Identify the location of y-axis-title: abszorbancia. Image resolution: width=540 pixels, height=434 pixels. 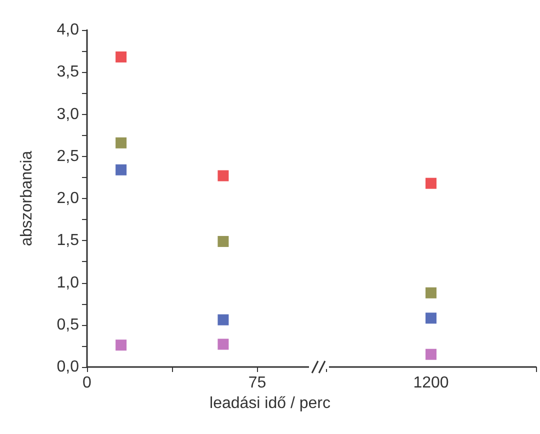
(27, 198).